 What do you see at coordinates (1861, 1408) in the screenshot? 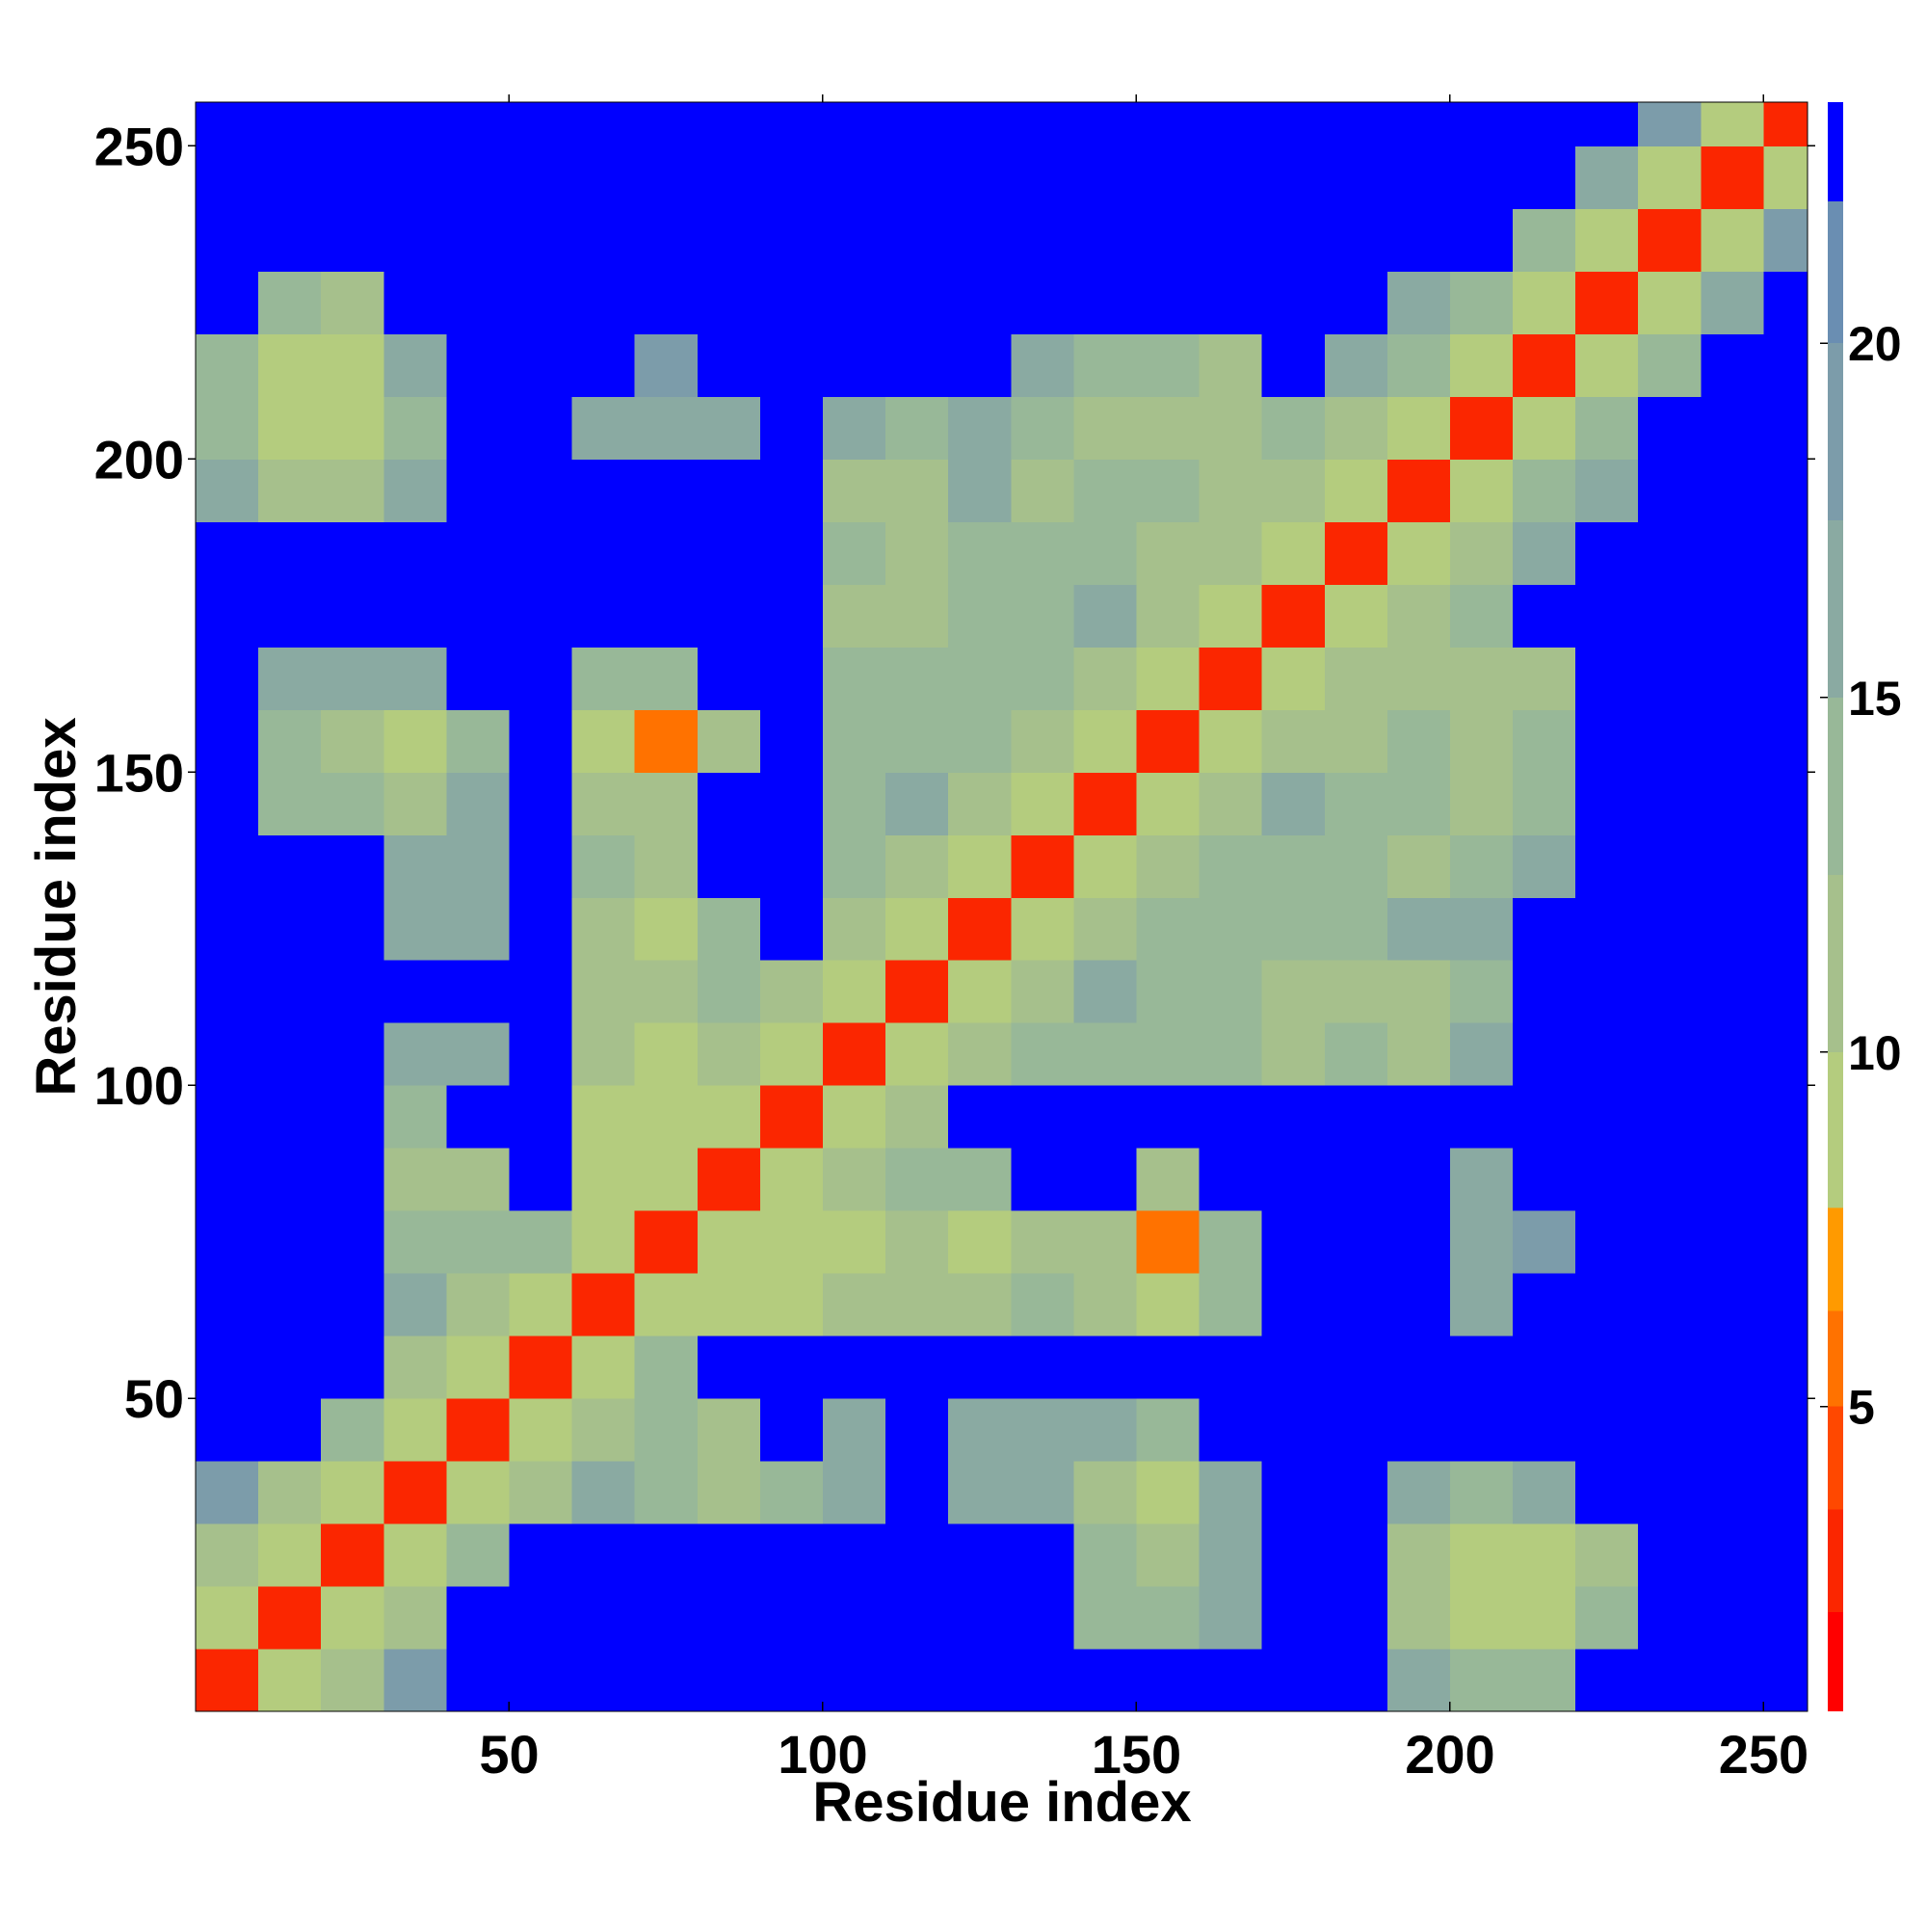
I see `colorbar-tick-label: 5` at bounding box center [1861, 1408].